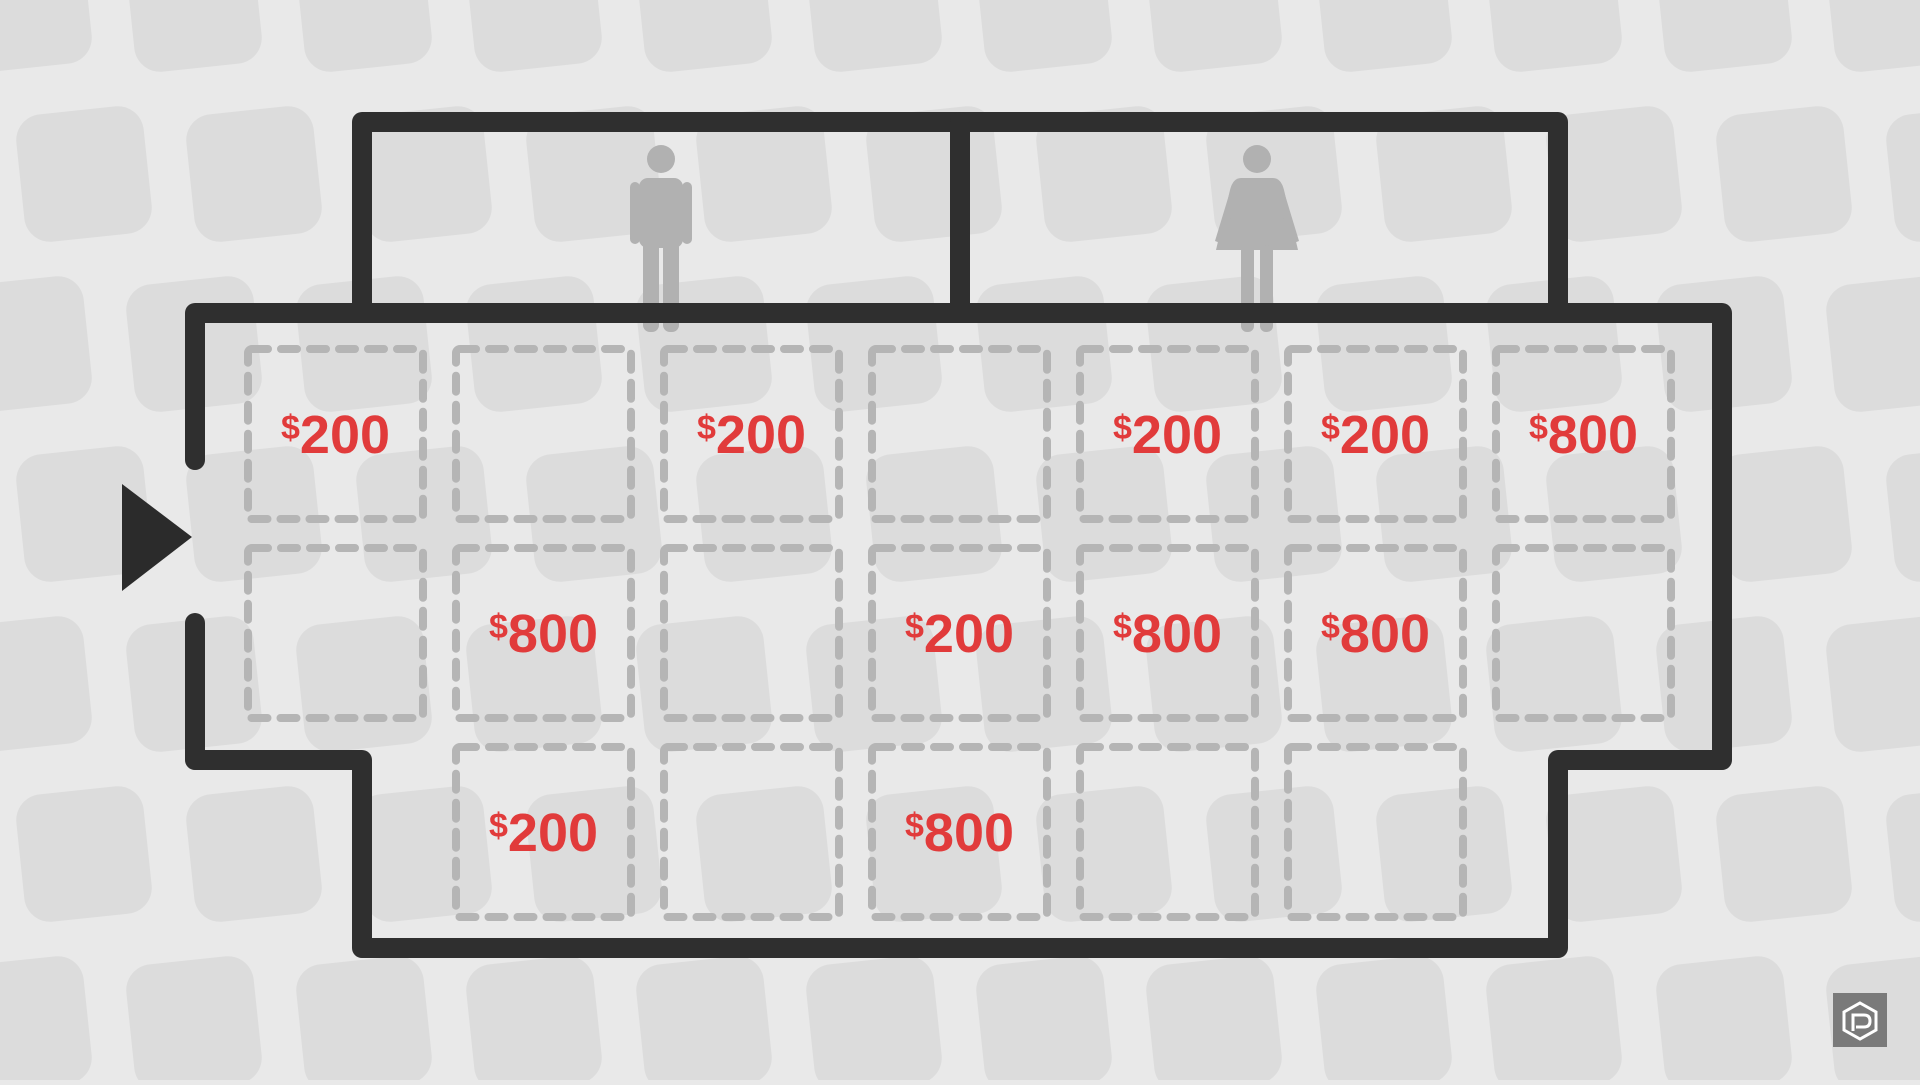 This screenshot has height=1085, width=1920. What do you see at coordinates (157, 537) in the screenshot?
I see `play-arrow-icon` at bounding box center [157, 537].